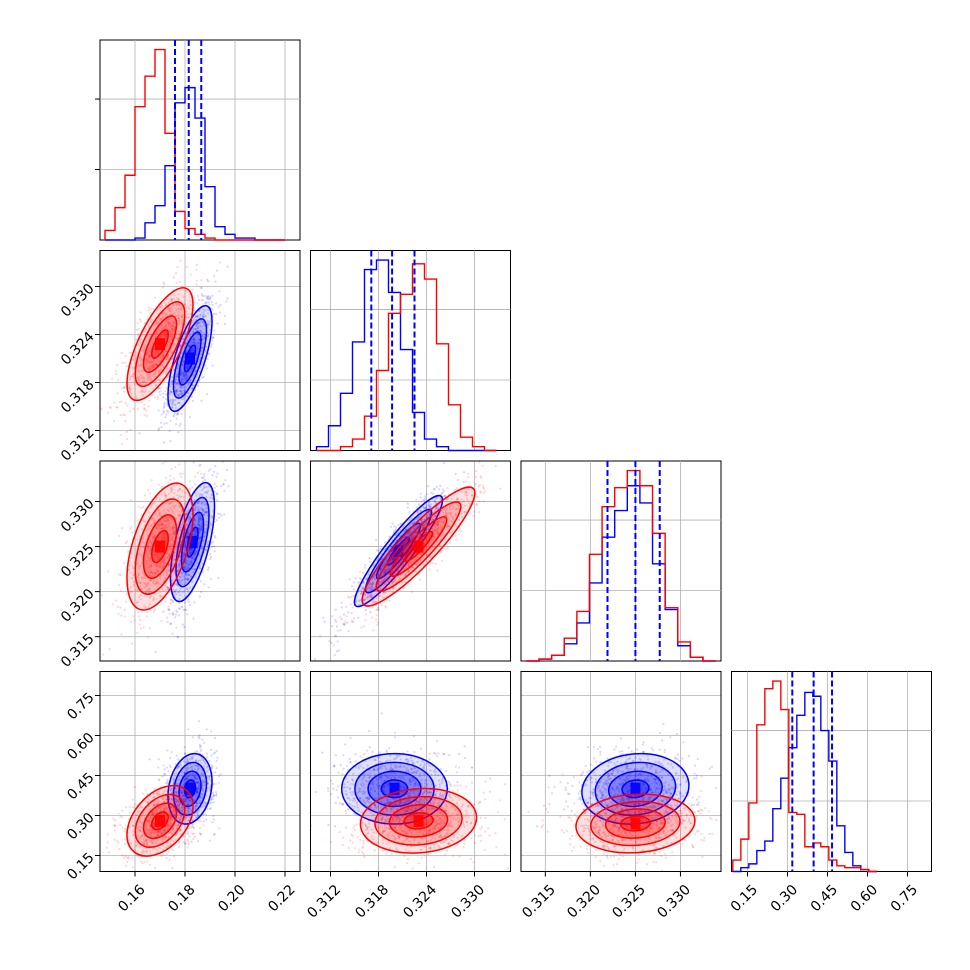 The width and height of the screenshot is (970, 970). I want to click on y-tick-label: 0.320, so click(78, 606).